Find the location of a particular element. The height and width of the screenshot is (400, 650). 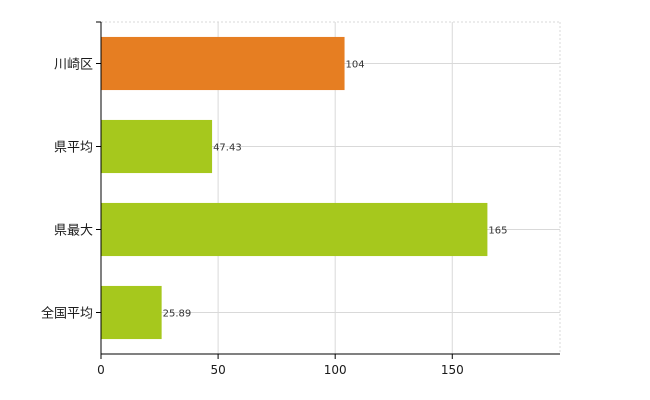

x-tick-label-0: 0 is located at coordinates (101, 370).